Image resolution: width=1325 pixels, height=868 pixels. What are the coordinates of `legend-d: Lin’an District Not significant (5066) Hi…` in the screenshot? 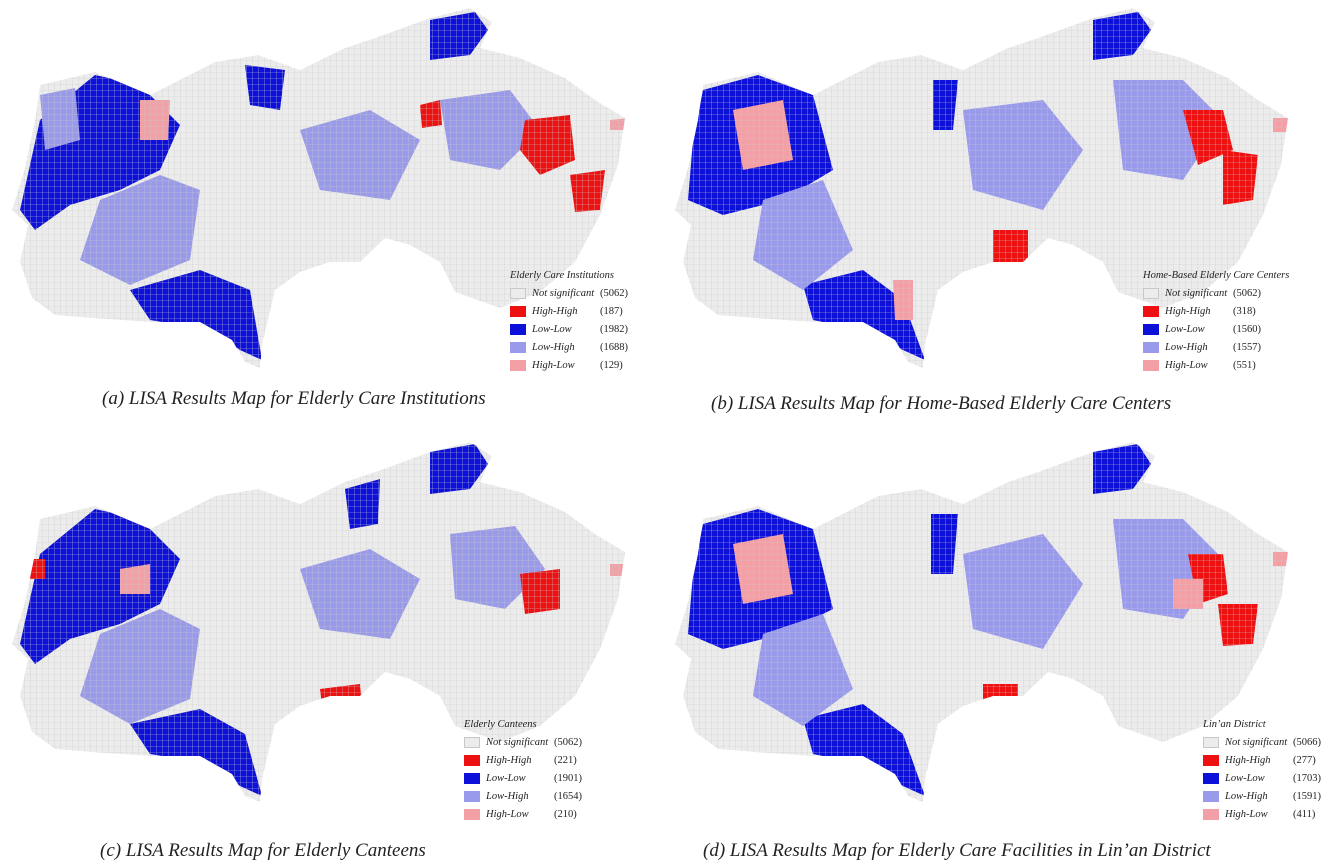 It's located at (1262, 771).